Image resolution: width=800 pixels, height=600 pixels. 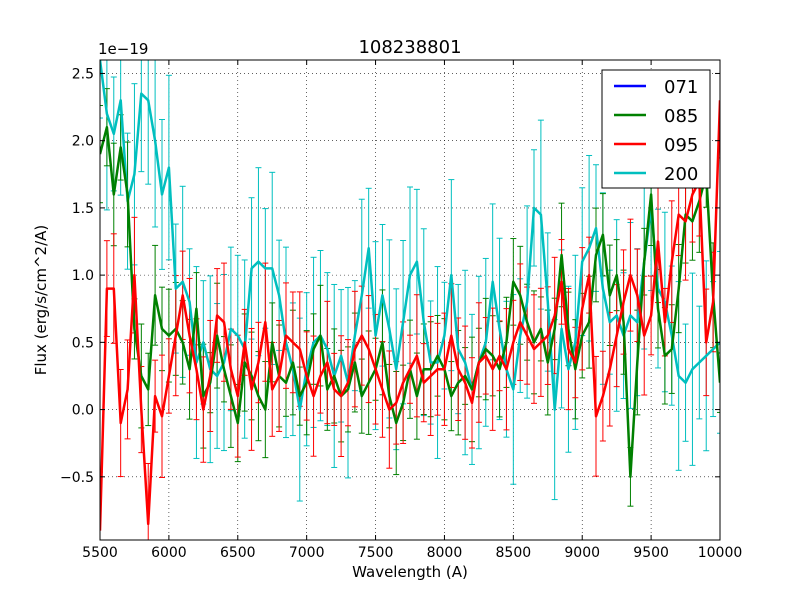 I want to click on y-tick-label: 2.0, so click(x=83, y=142).